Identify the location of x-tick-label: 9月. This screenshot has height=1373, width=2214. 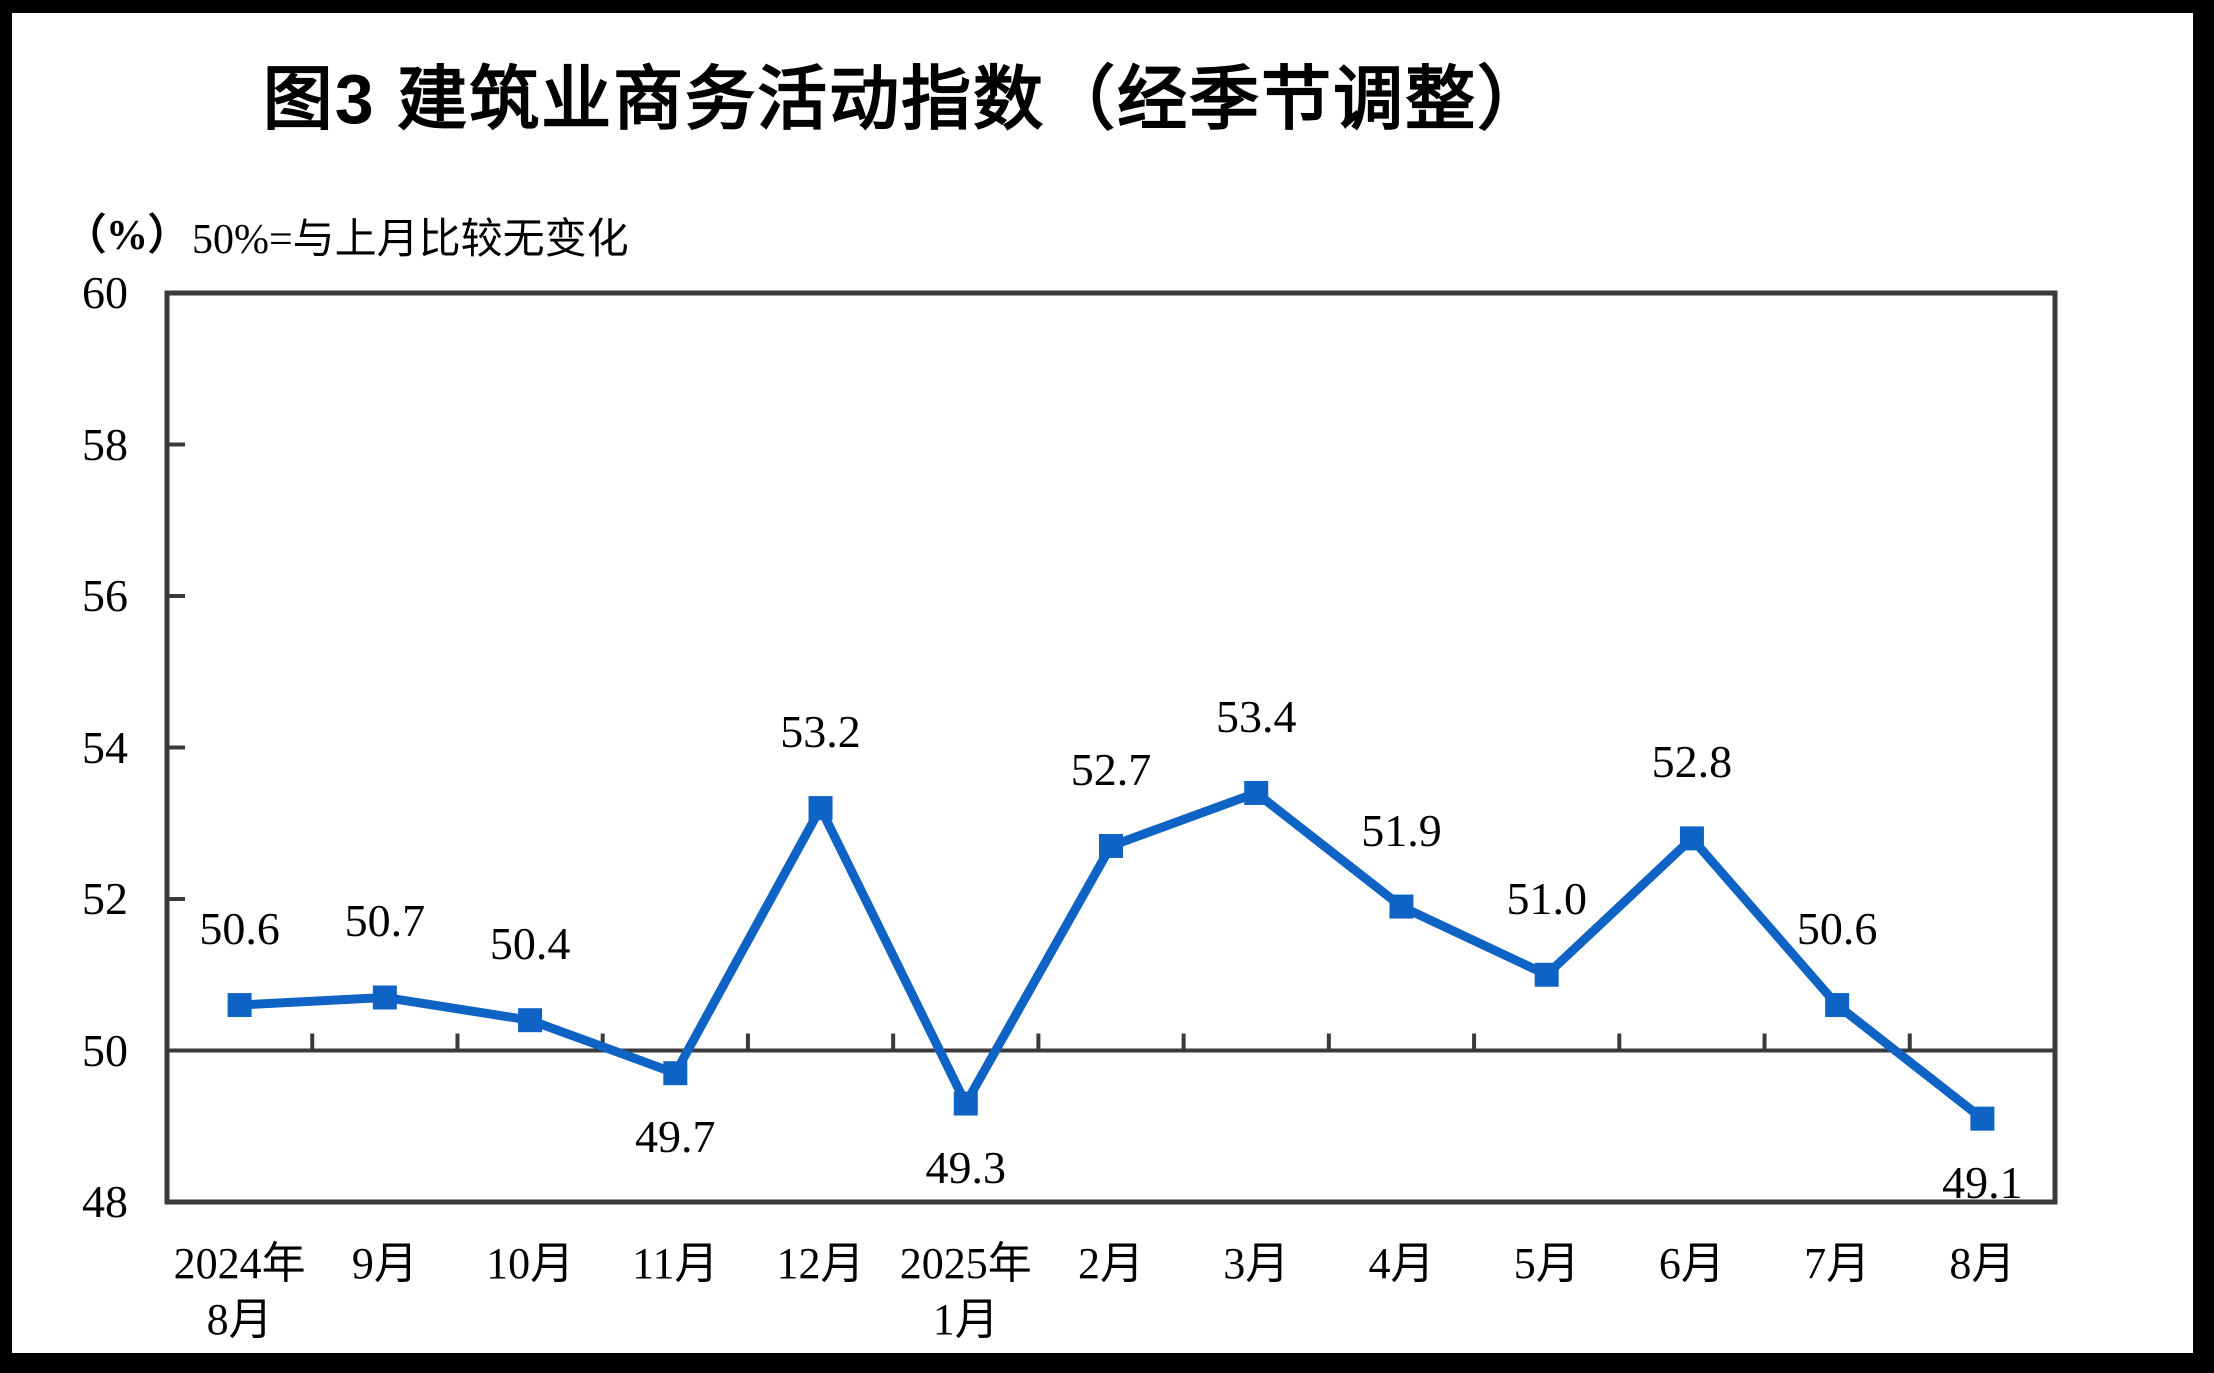
(384, 1263).